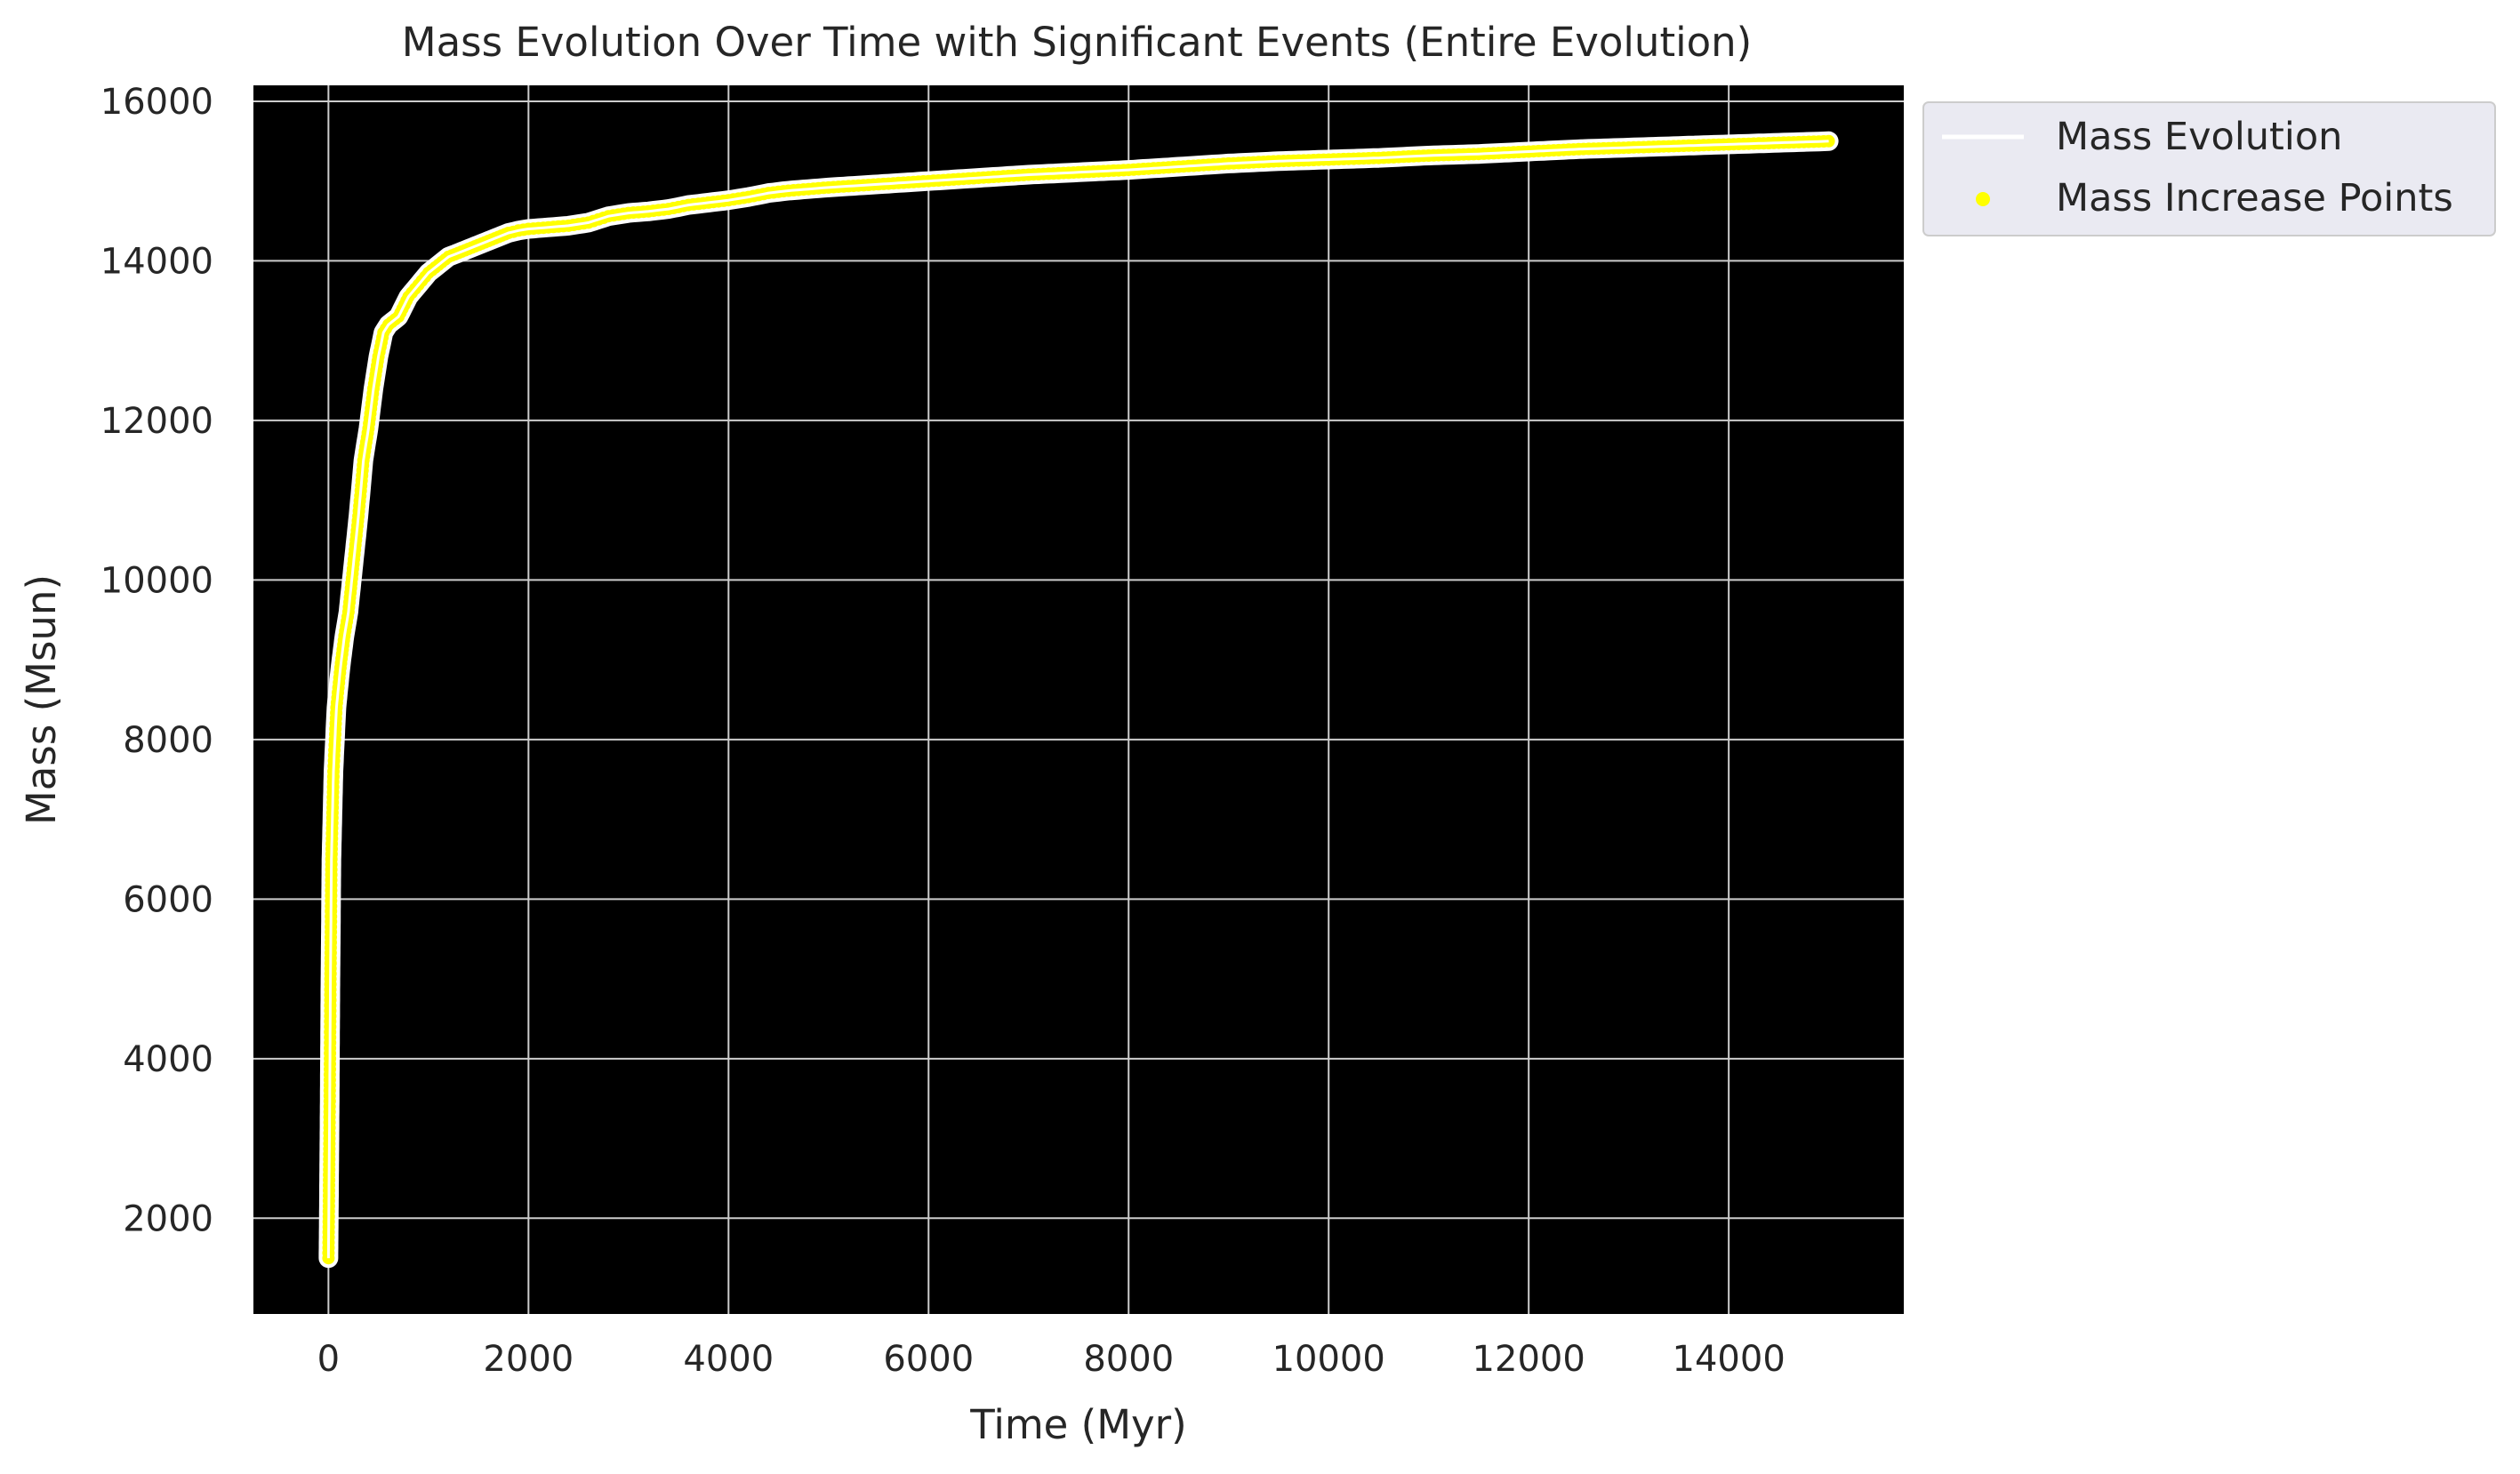 Image resolution: width=2520 pixels, height=1474 pixels. I want to click on y-tick-label: 14000, so click(156, 262).